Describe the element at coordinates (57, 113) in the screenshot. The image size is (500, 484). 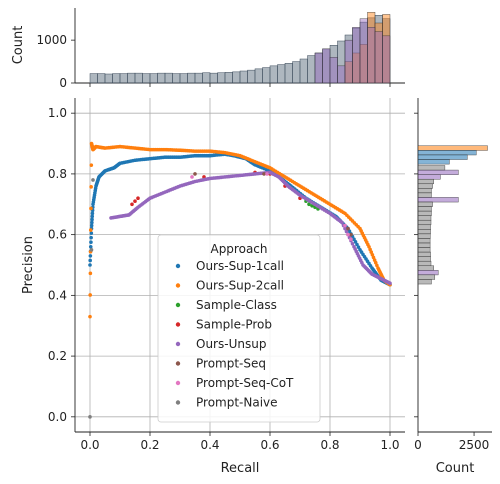
I see `y-tick-label: 1.0` at that location.